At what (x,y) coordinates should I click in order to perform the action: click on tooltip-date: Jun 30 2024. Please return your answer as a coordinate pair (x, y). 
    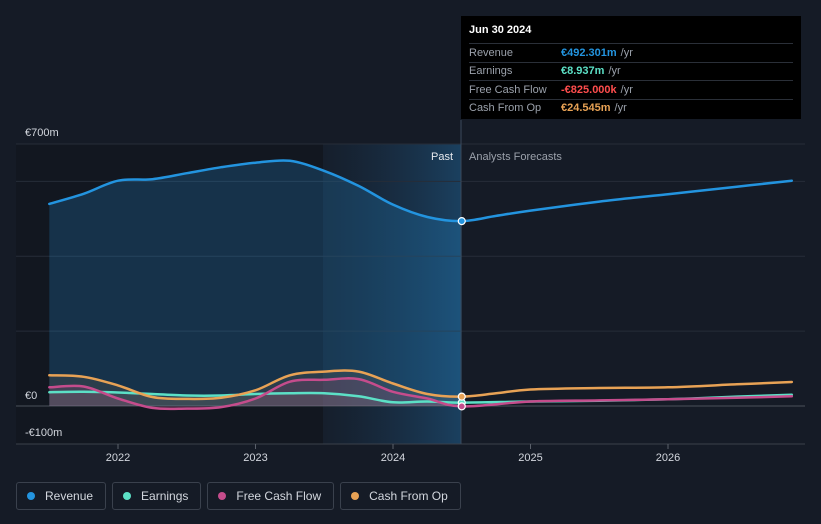
    Looking at the image, I should click on (500, 30).